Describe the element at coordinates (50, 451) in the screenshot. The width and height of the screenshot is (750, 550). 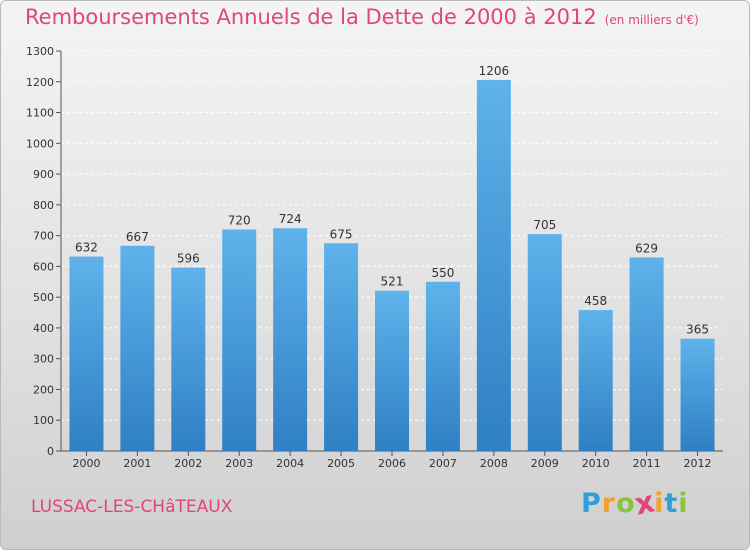
I see `y-tick-label: 0` at that location.